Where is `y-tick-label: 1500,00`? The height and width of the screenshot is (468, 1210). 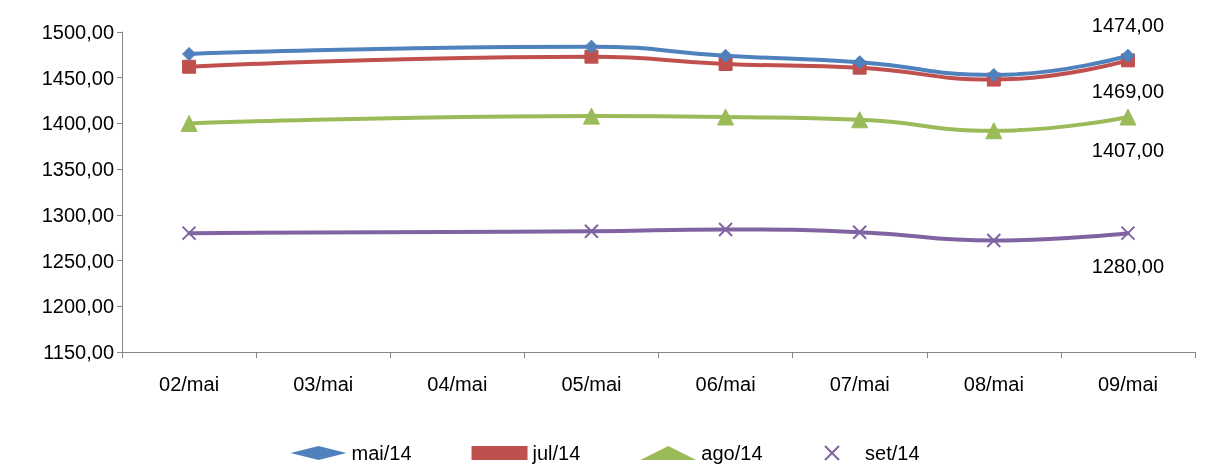 y-tick-label: 1500,00 is located at coordinates (77, 32).